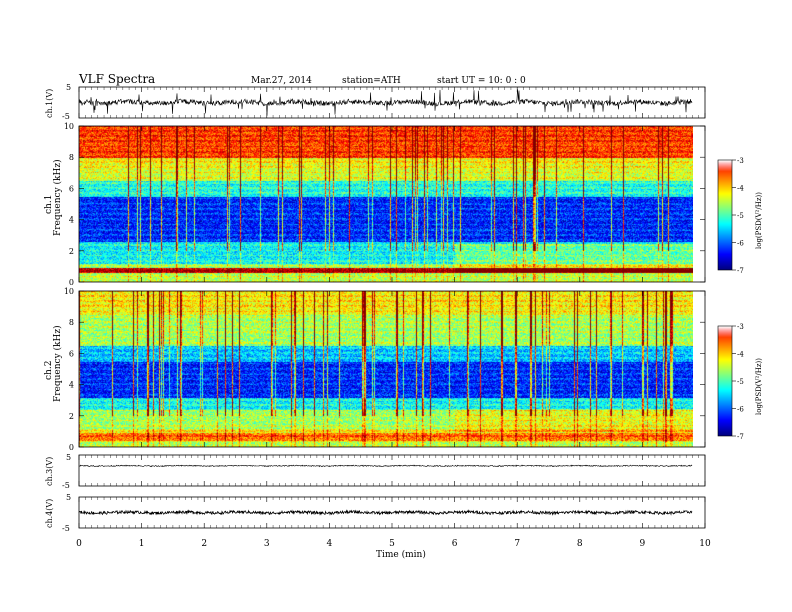 This screenshot has height=612, width=792. Describe the element at coordinates (759, 220) in the screenshot. I see `ch1-colorbar-label: log(PSD(V²/Hz))` at that location.